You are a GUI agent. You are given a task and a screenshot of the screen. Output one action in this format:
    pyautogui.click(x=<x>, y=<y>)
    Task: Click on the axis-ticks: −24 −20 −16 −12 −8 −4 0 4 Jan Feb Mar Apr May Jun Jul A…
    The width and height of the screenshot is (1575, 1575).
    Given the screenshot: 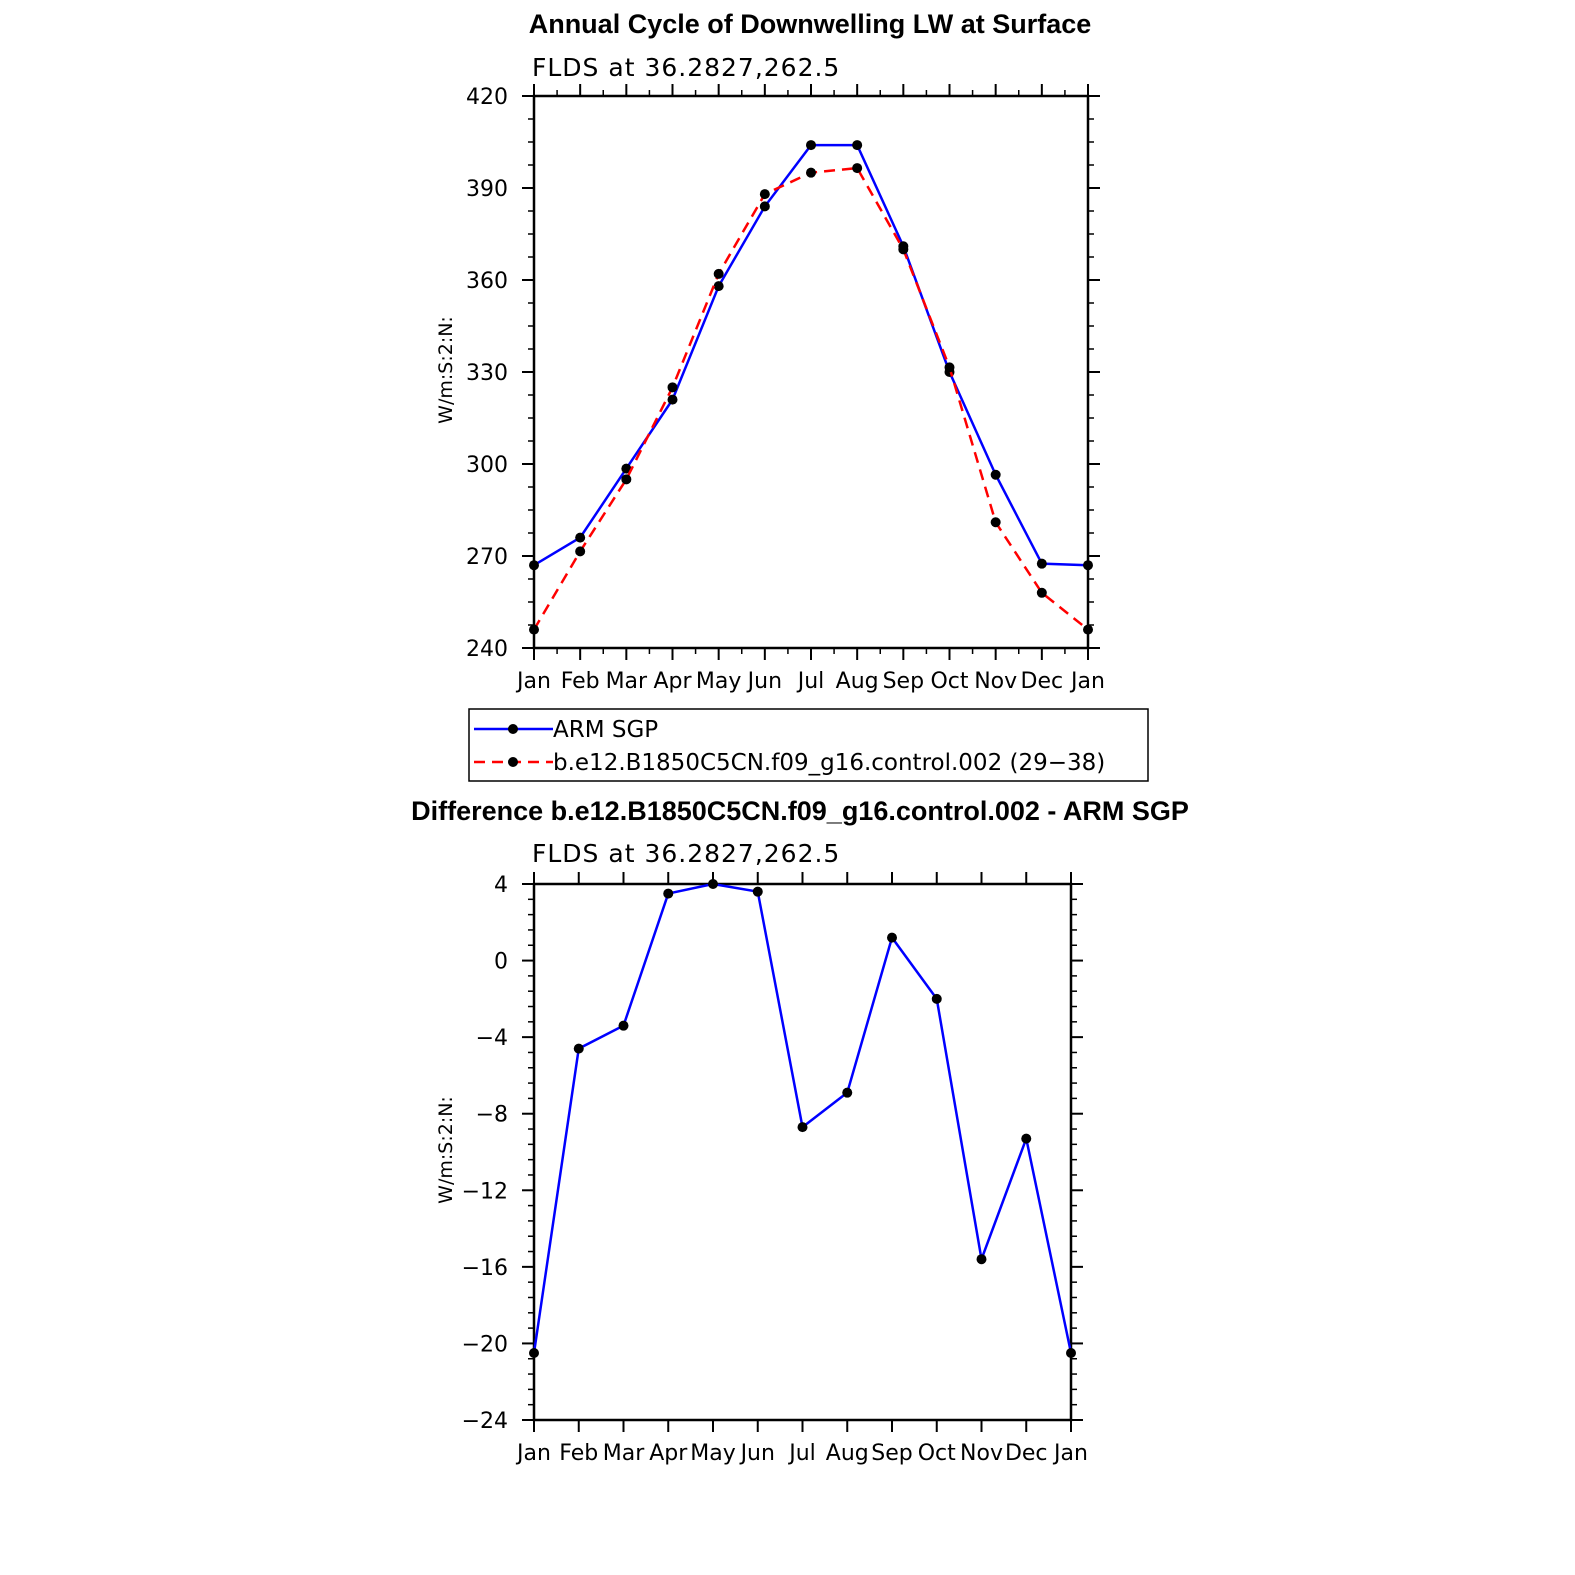 What is the action you would take?
    pyautogui.click(x=775, y=1169)
    